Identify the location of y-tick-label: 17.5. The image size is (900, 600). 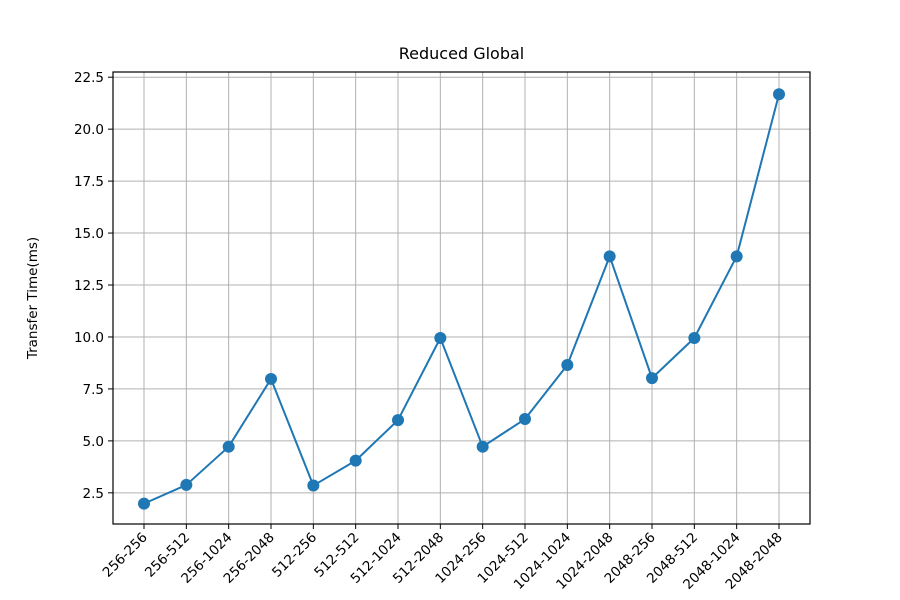
(89, 182).